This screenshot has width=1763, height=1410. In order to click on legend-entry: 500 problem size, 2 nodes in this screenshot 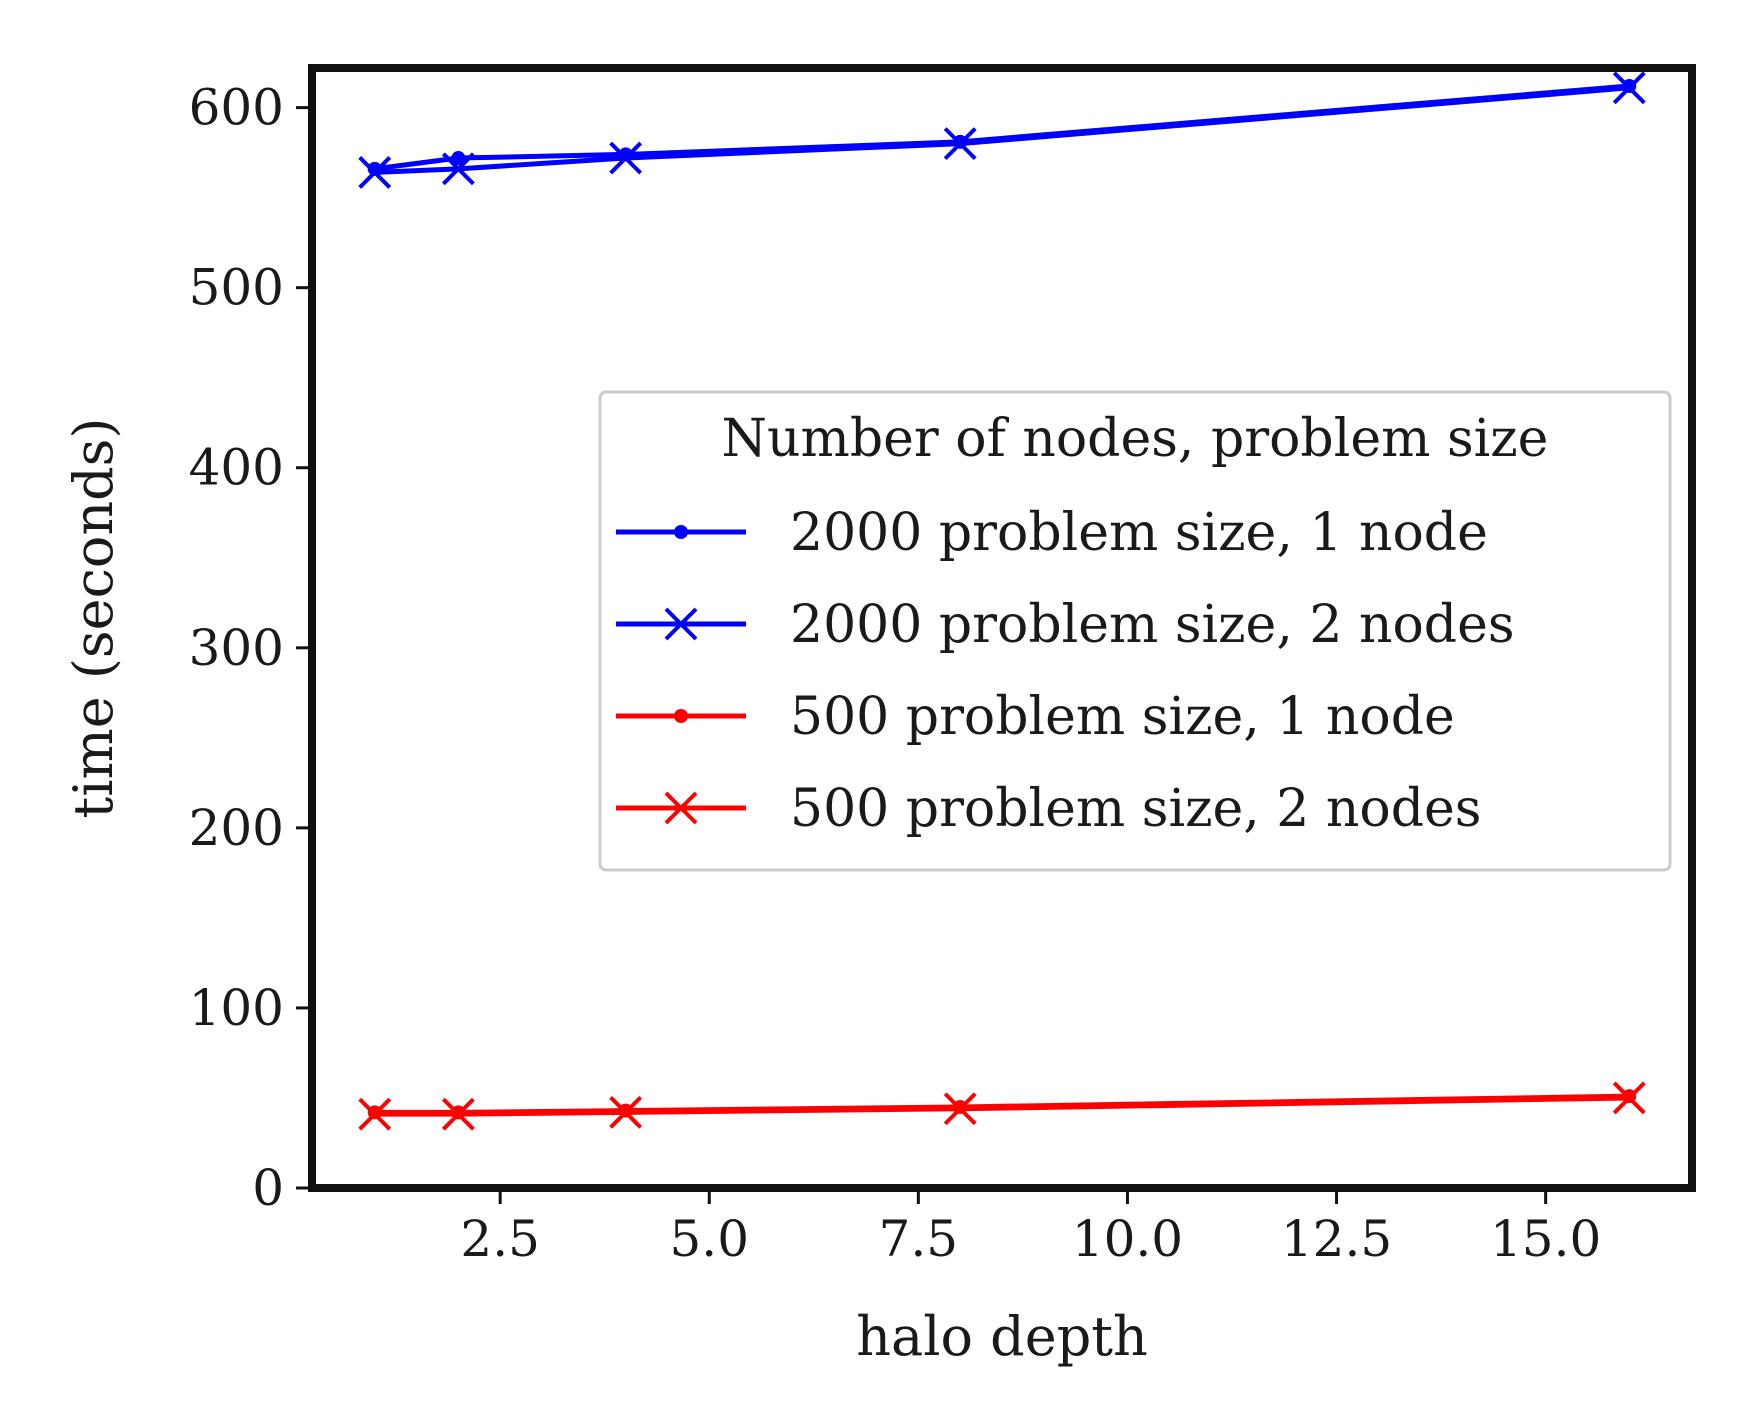, I will do `click(1048, 809)`.